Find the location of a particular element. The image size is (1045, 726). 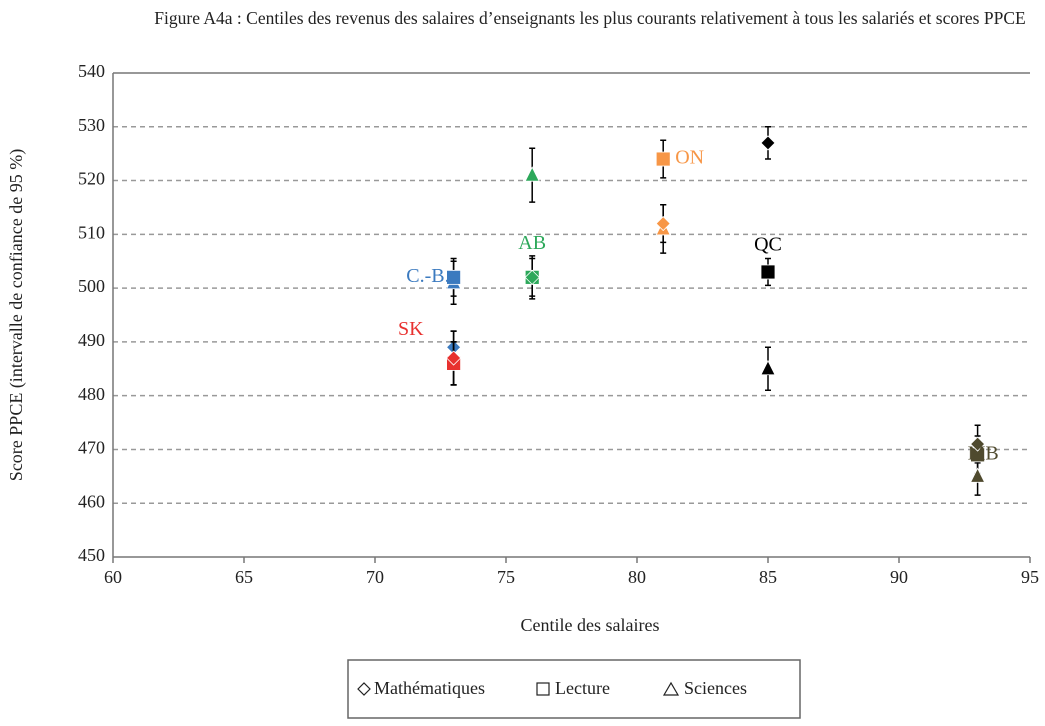

y-tick-label: 510 is located at coordinates (91, 232).